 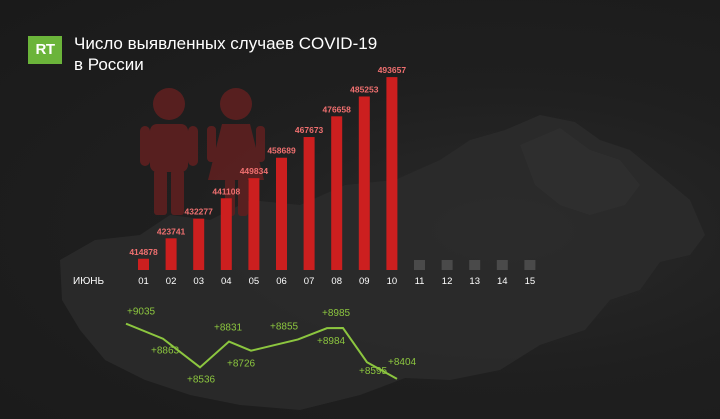 What do you see at coordinates (226, 191) in the screenshot?
I see `bar-value-label-04: 441108` at bounding box center [226, 191].